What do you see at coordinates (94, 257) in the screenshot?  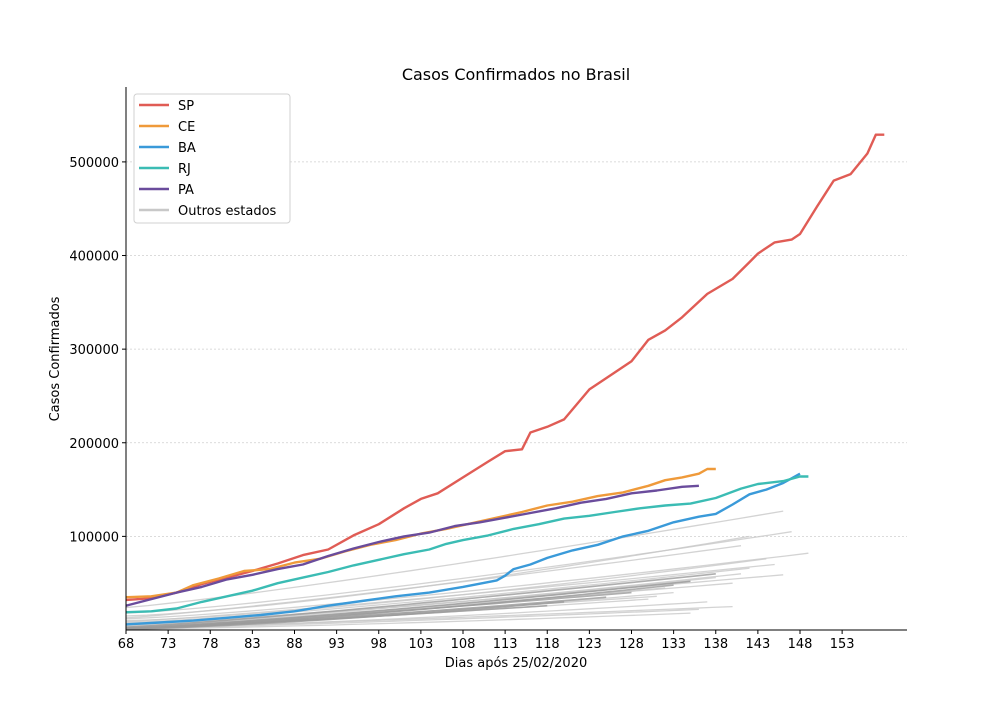 I see `y-tick-label: 400000` at bounding box center [94, 257].